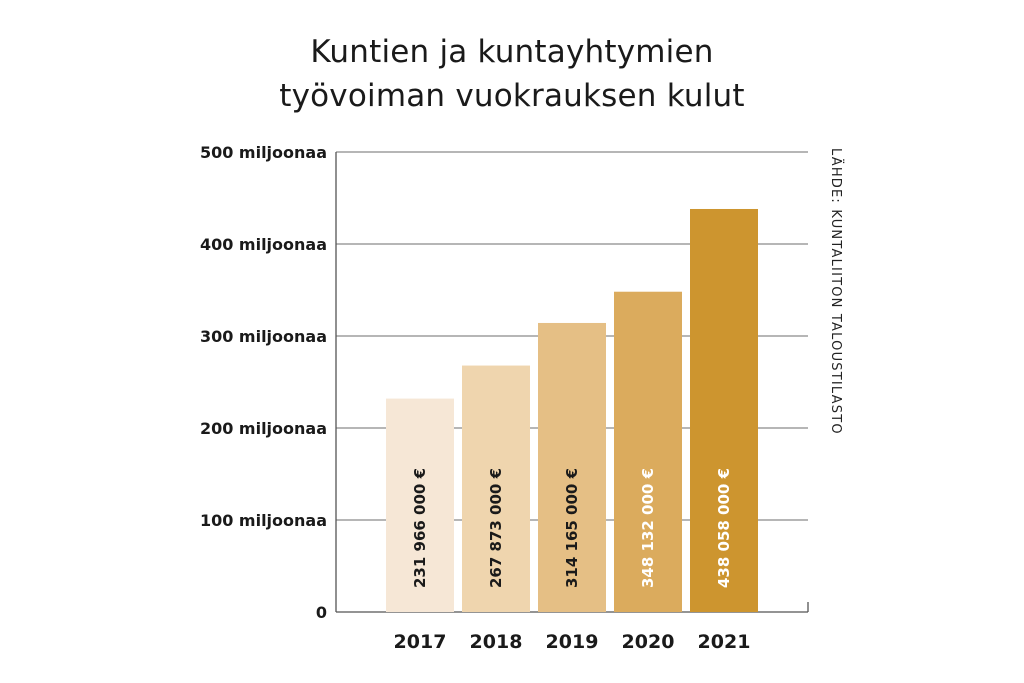 Image resolution: width=1024 pixels, height=683 pixels. Describe the element at coordinates (263, 152) in the screenshot. I see `y-tick-label: 500 miljoonaa` at that location.